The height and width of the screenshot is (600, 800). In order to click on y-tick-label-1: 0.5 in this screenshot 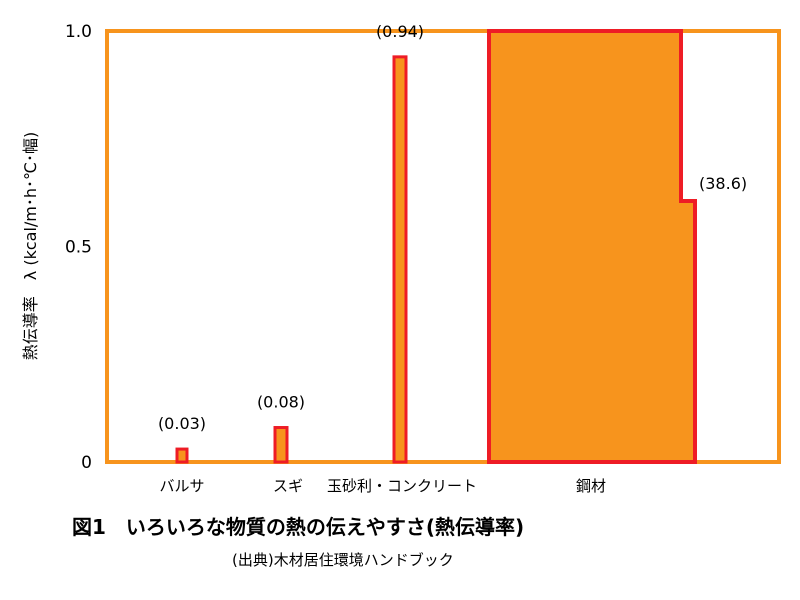, I will do `click(78, 248)`.